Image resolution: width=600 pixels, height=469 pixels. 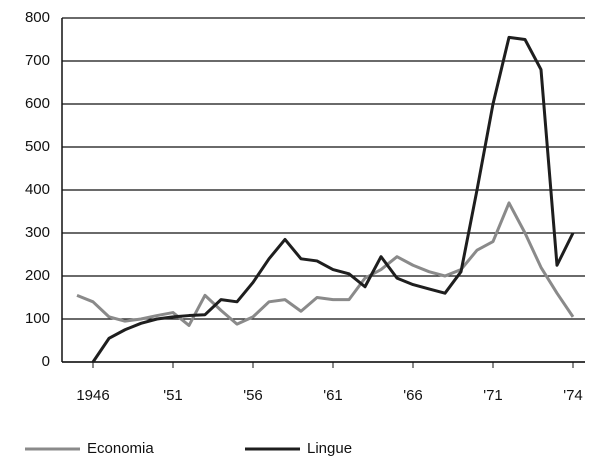 What do you see at coordinates (333, 395) in the screenshot?
I see `x-tick-label: '61` at bounding box center [333, 395].